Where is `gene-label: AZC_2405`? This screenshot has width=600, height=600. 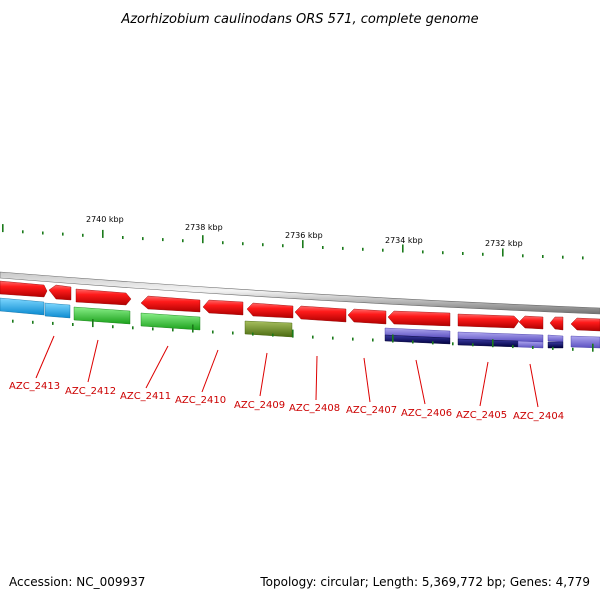
gene-label: AZC_2405 is located at coordinates (481, 415).